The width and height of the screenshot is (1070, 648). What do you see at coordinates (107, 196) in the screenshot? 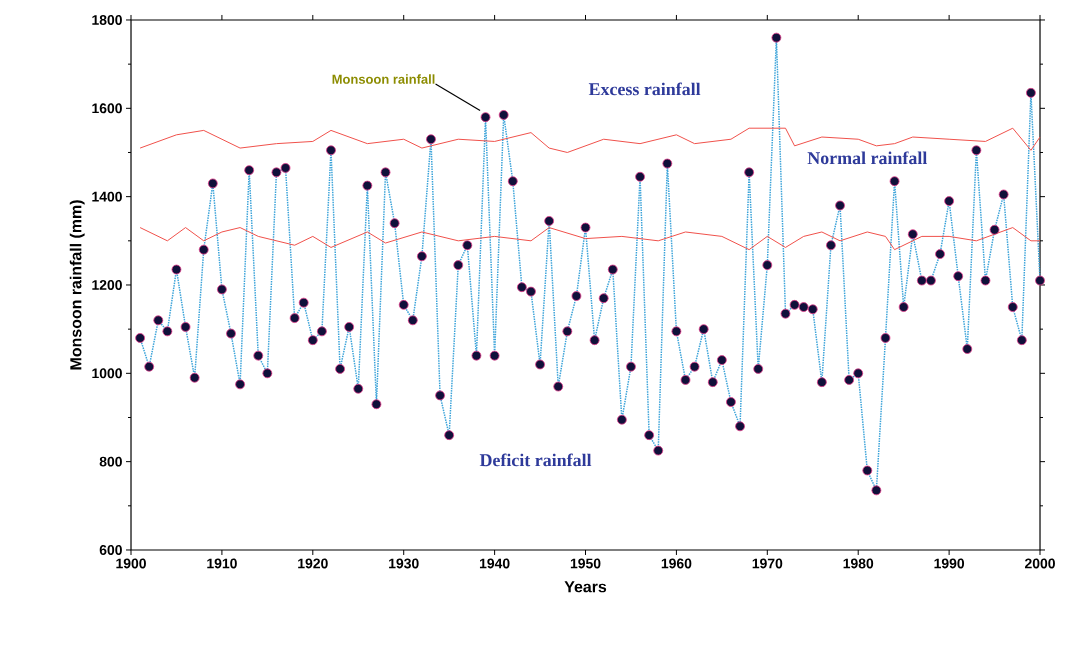
I see `y-tick-label: 1400` at bounding box center [107, 196].